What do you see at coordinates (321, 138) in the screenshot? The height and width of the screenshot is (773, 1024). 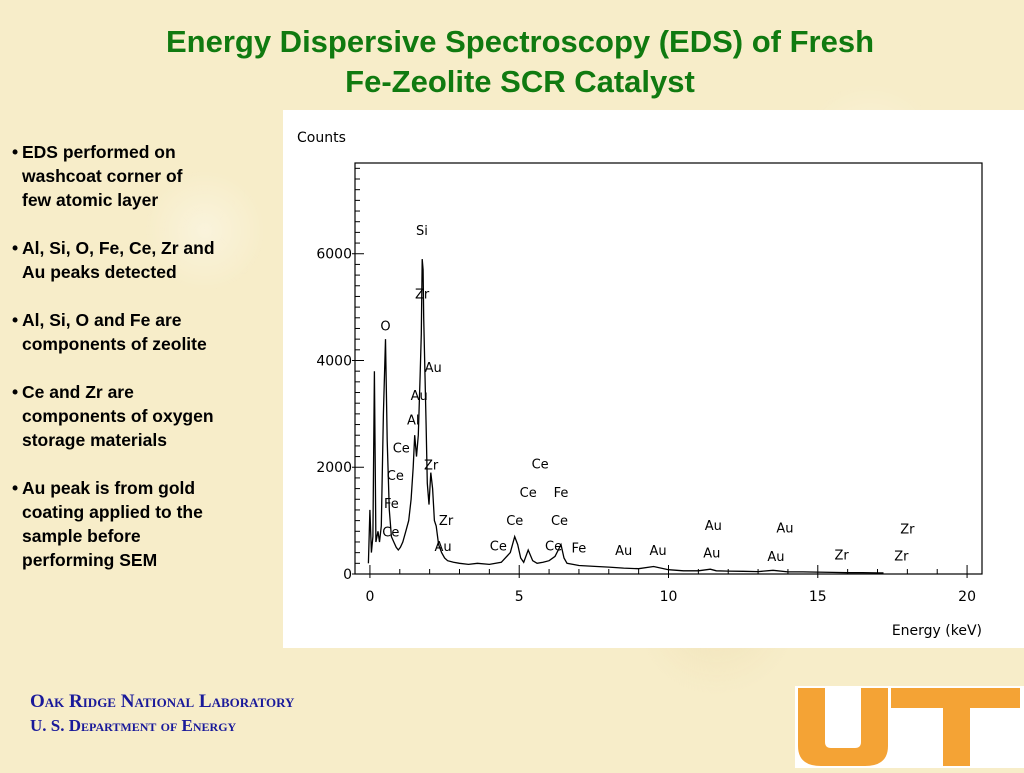 I see `y-axis-label: Counts` at bounding box center [321, 138].